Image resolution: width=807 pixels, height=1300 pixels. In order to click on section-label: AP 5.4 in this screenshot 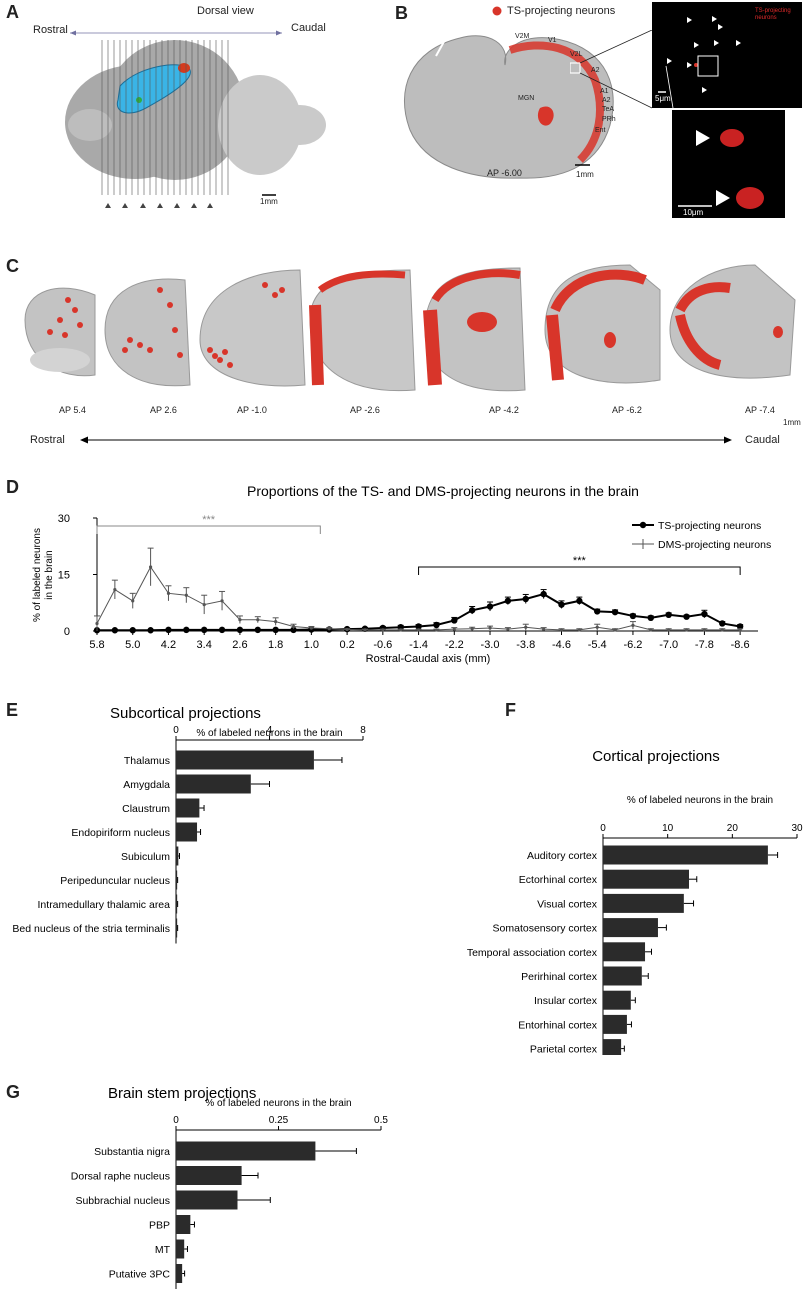, I will do `click(72, 410)`.